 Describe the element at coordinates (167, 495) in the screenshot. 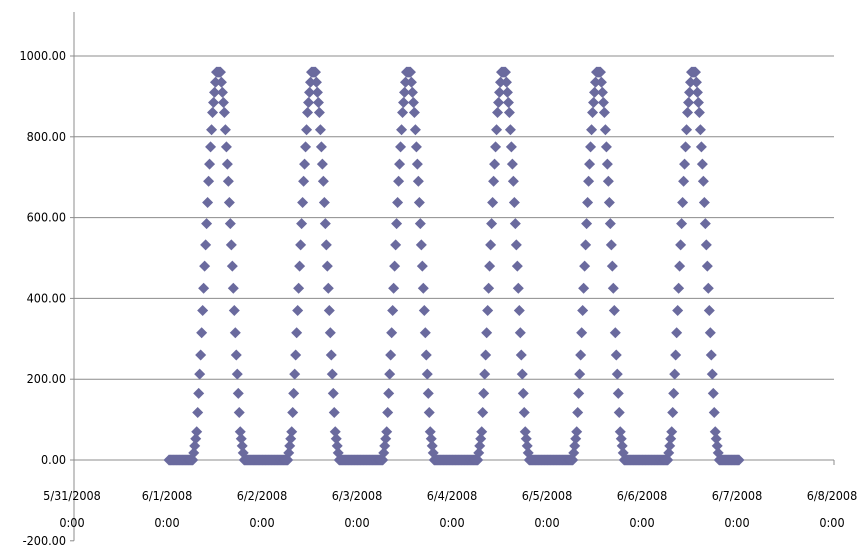

I see `x-tick-label-date: 6/1/2008` at that location.